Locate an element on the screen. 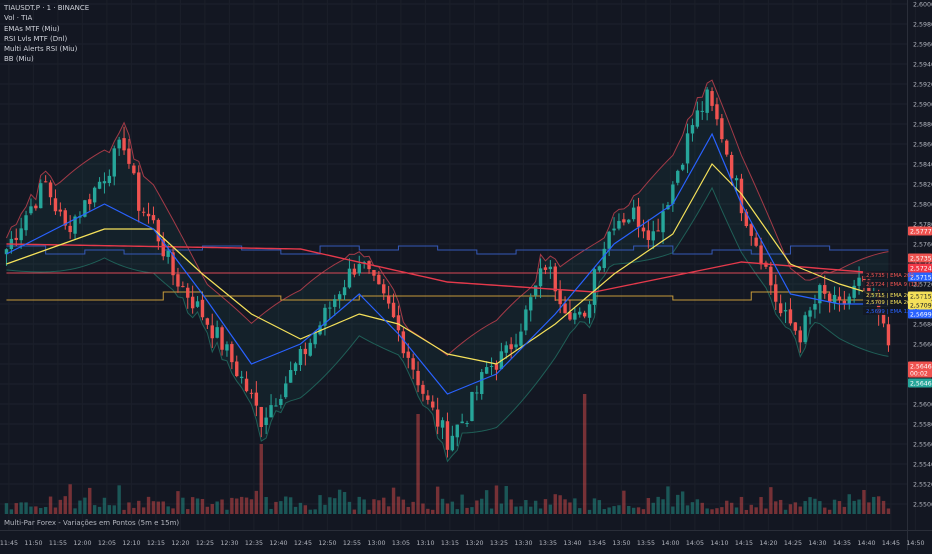 This screenshot has width=932, height=554. bollinger-indicator-label: BB (Miu) is located at coordinates (19, 59).